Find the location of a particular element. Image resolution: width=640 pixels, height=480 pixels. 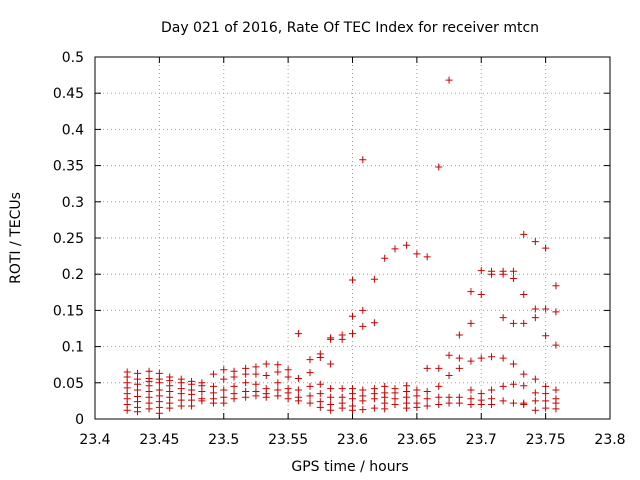

y-tick-label: 0.05 is located at coordinates (68, 384).